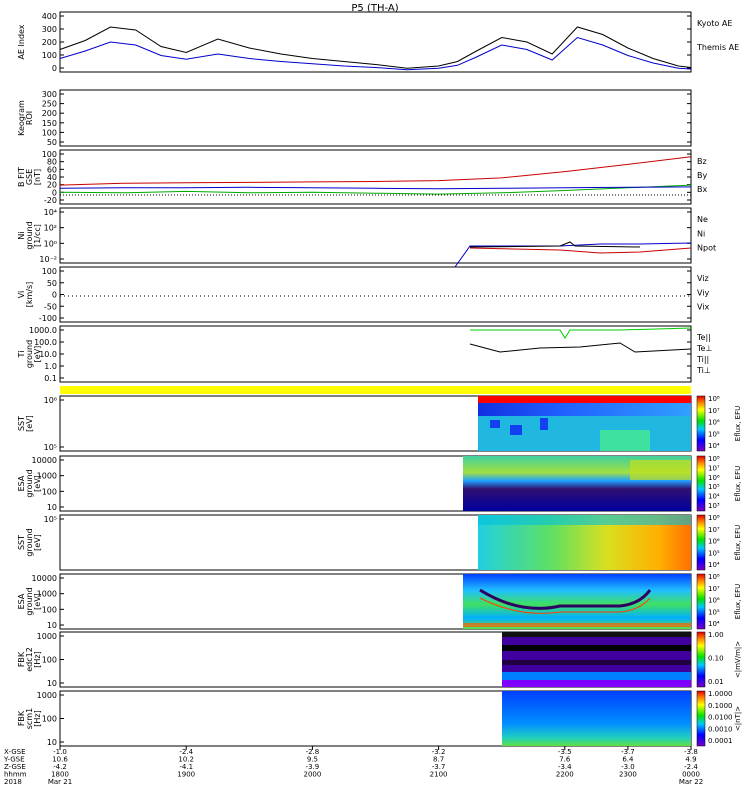  What do you see at coordinates (701, 423) in the screenshot?
I see `colorbar-sst1` at bounding box center [701, 423].